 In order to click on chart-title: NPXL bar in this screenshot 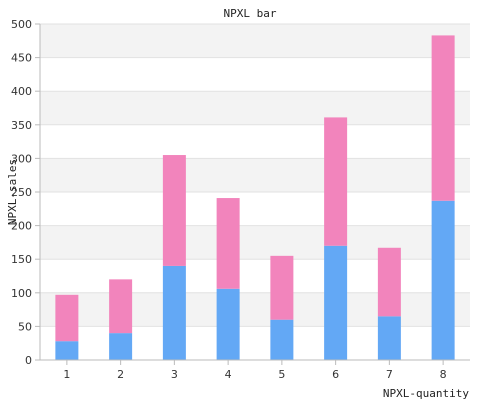, I will do `click(250, 13)`.